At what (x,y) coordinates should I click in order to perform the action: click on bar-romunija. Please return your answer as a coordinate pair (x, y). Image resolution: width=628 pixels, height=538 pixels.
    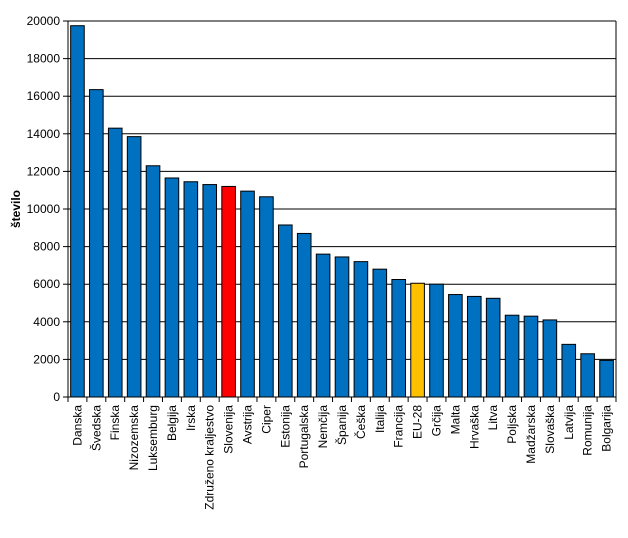
    Looking at the image, I should click on (587, 375).